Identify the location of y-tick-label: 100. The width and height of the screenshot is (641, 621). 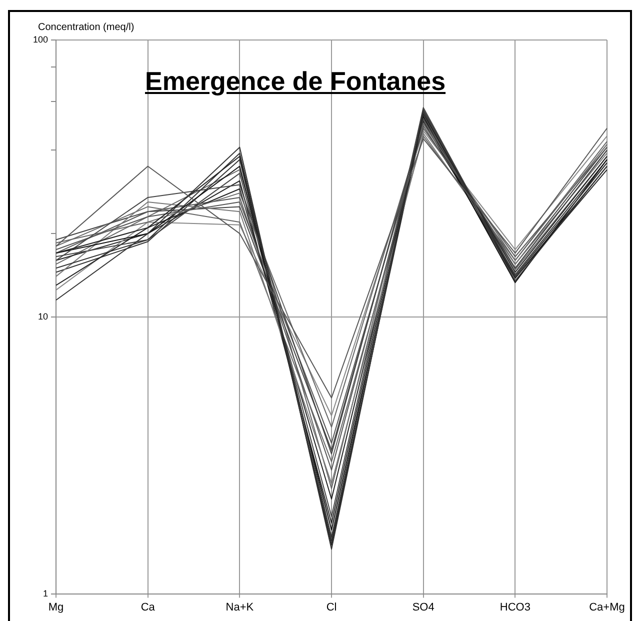
(40, 39).